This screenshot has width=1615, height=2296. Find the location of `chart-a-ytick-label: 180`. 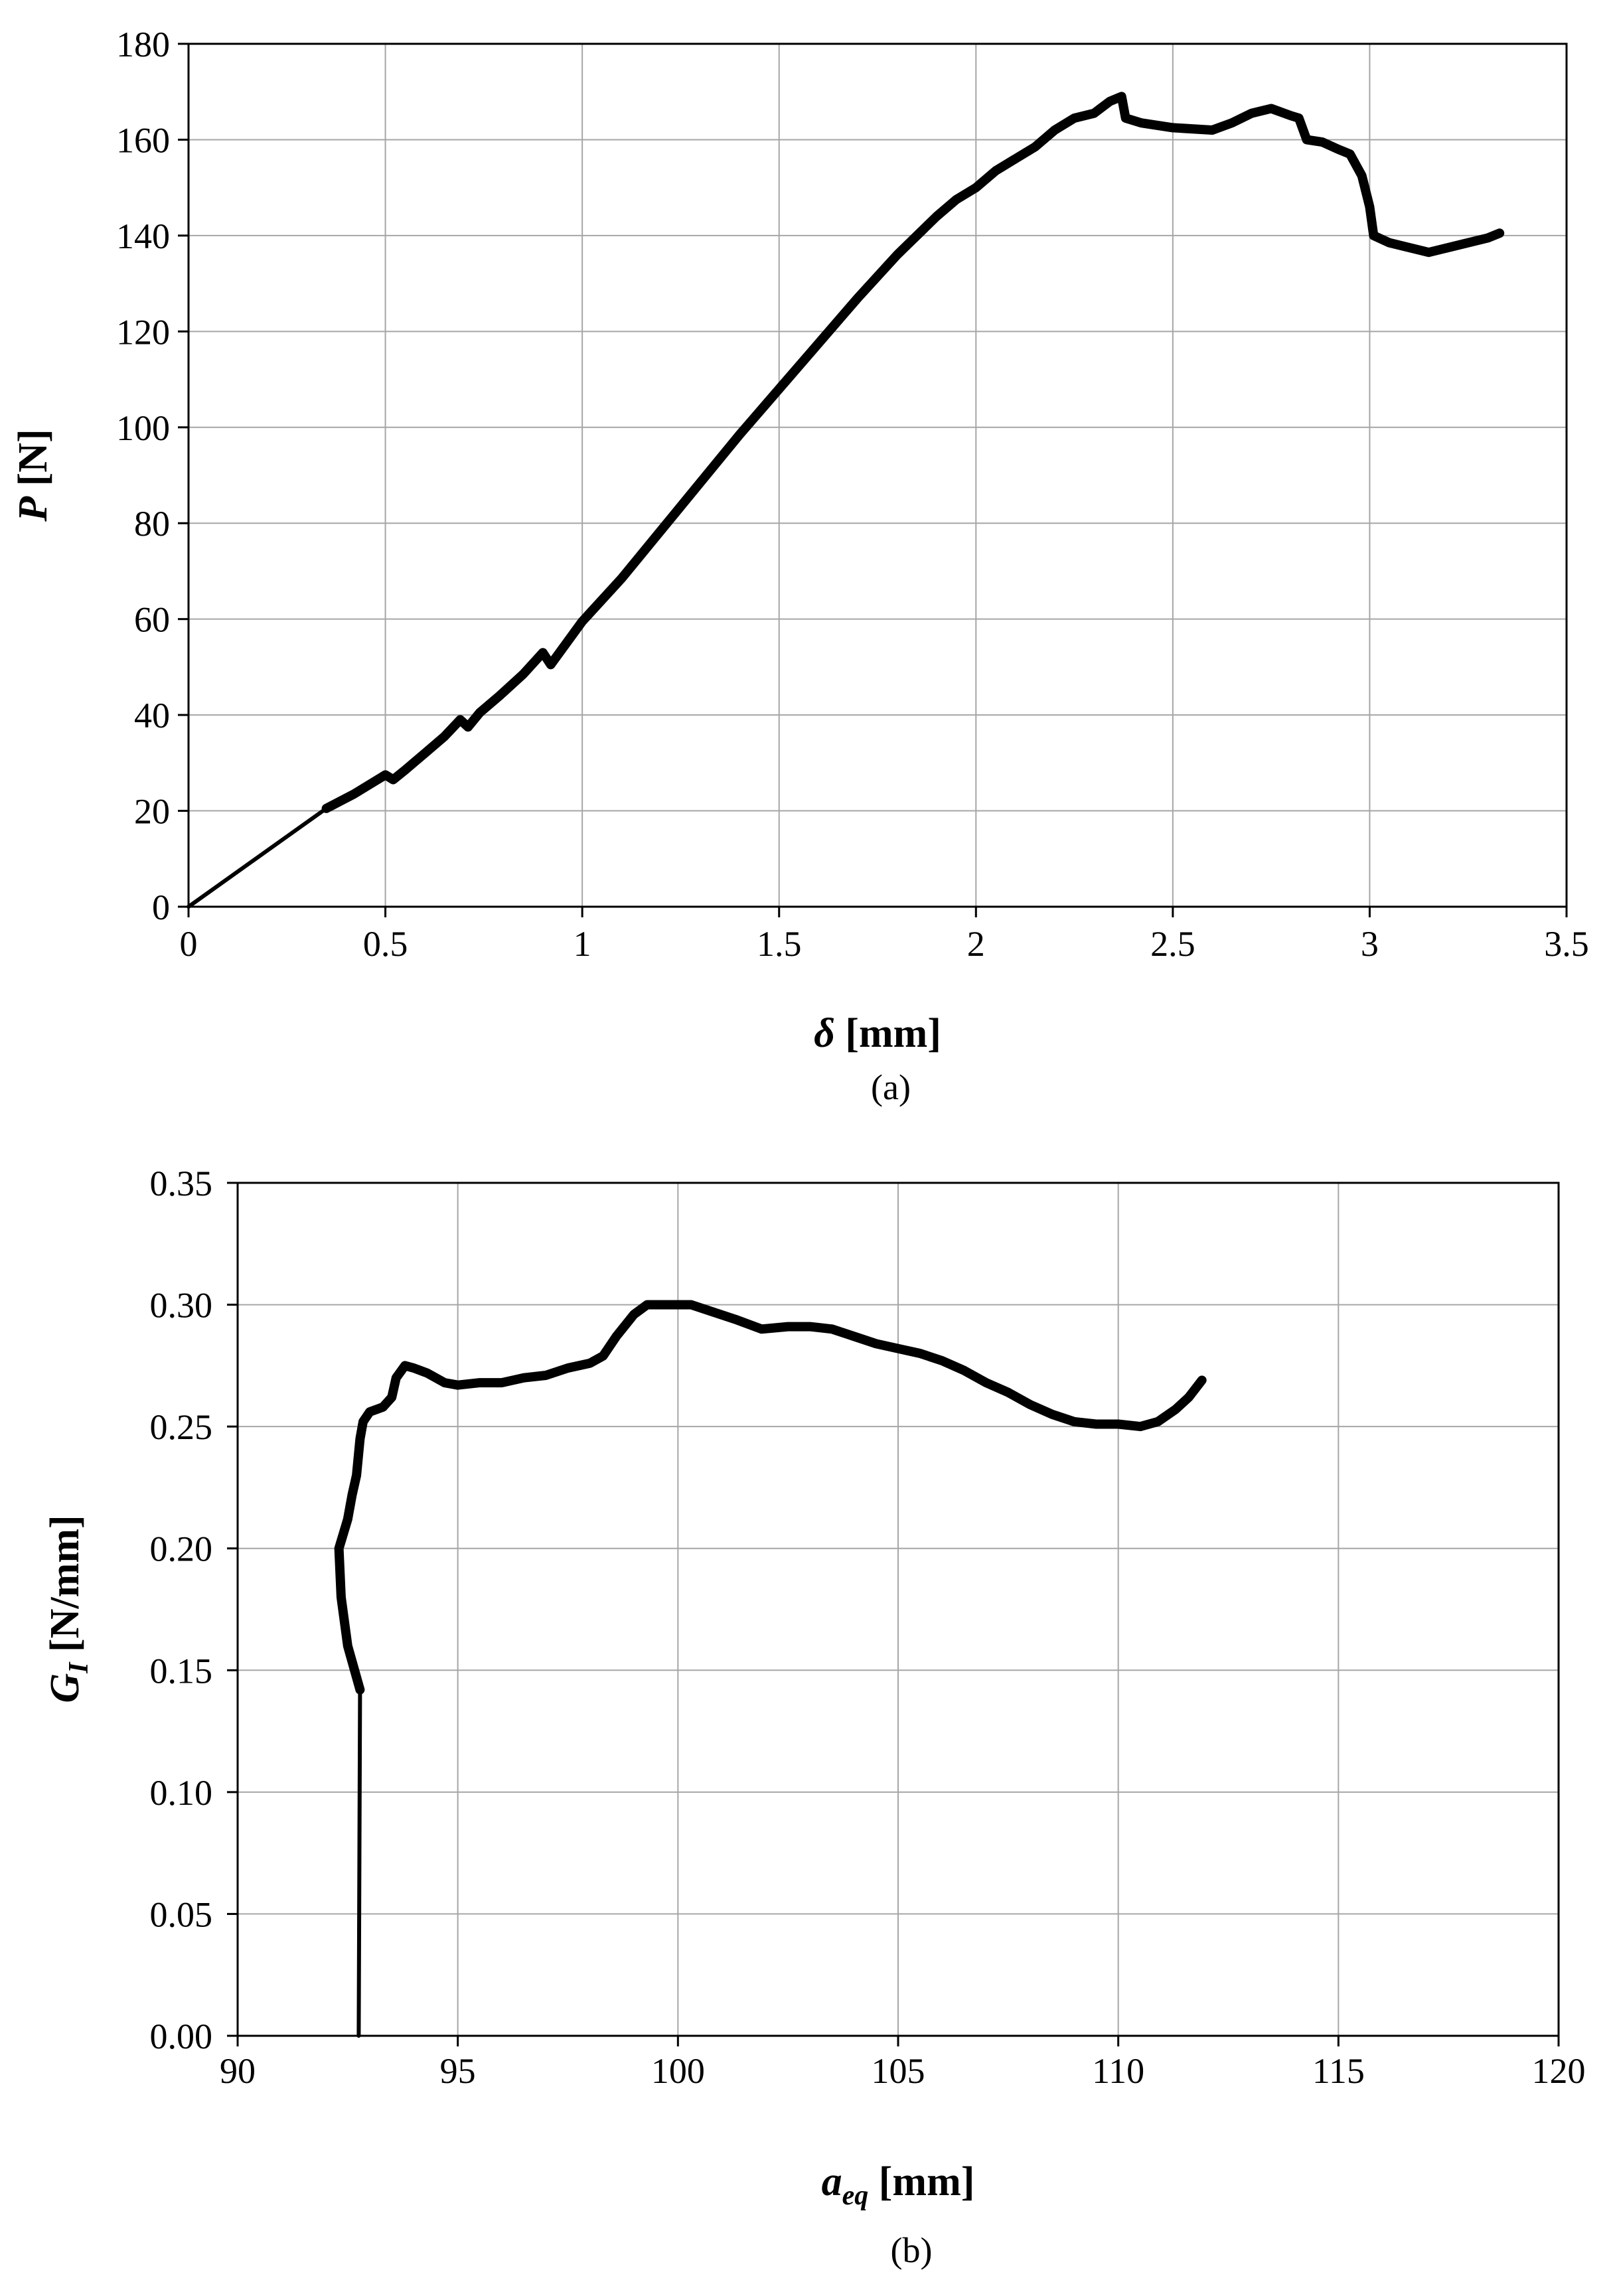

chart-a-ytick-label: 180 is located at coordinates (143, 44).